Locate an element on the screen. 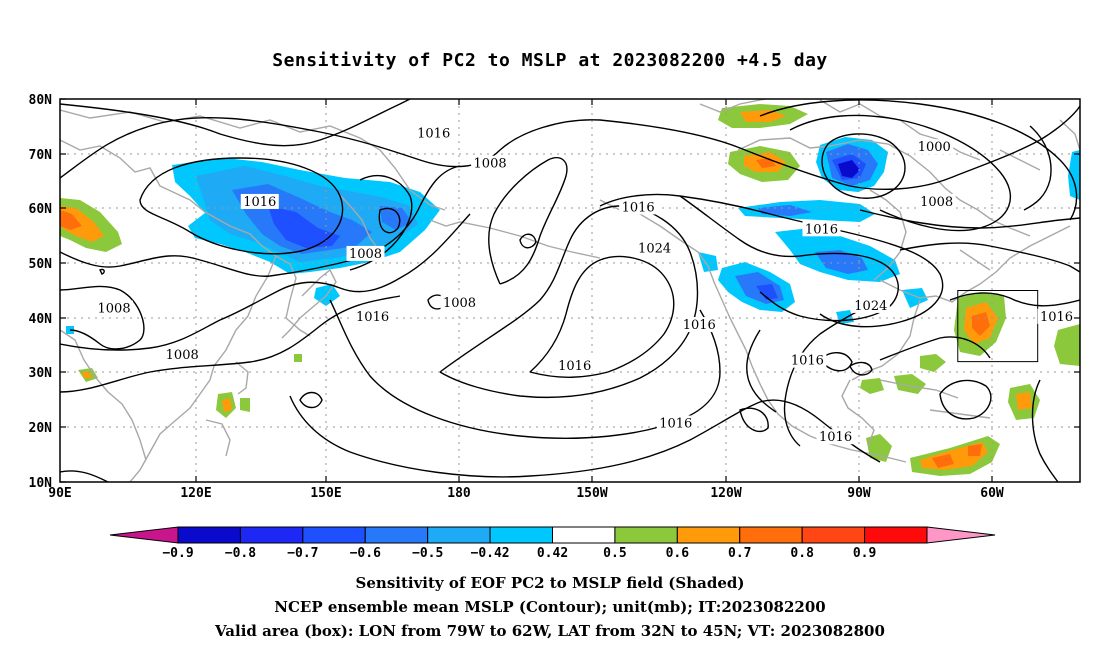 This screenshot has width=1100, height=650. valid-area-box is located at coordinates (998, 326).